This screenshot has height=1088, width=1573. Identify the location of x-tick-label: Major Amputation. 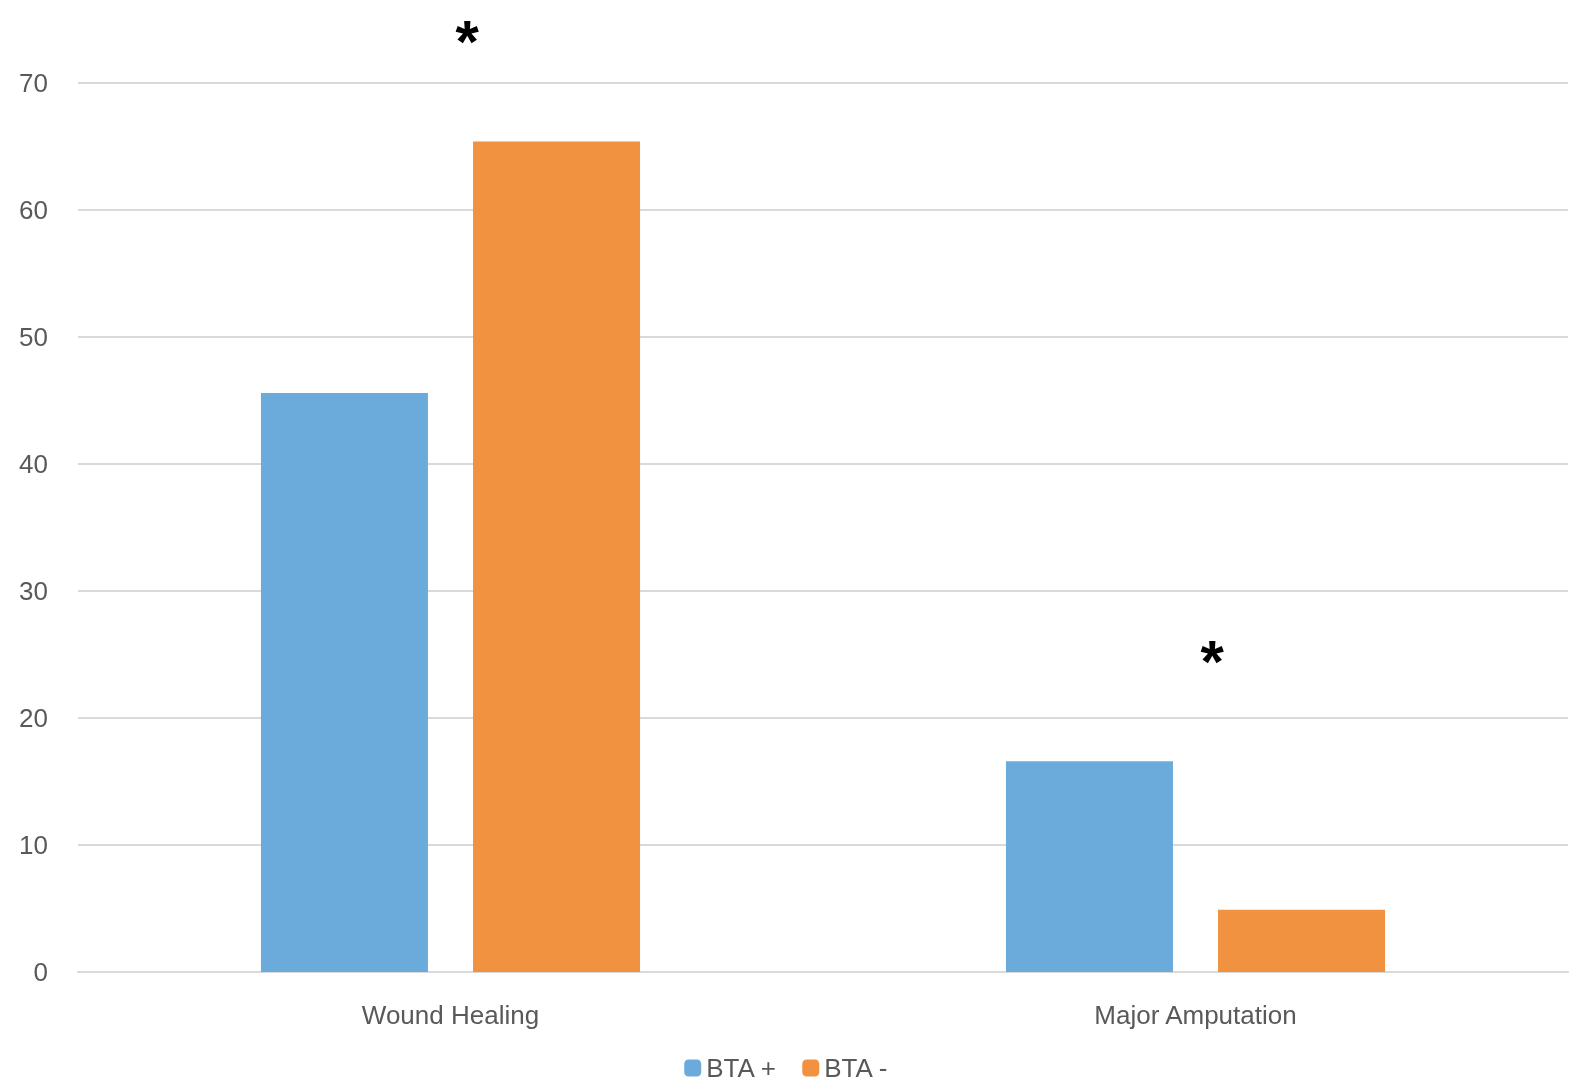
(1195, 1015).